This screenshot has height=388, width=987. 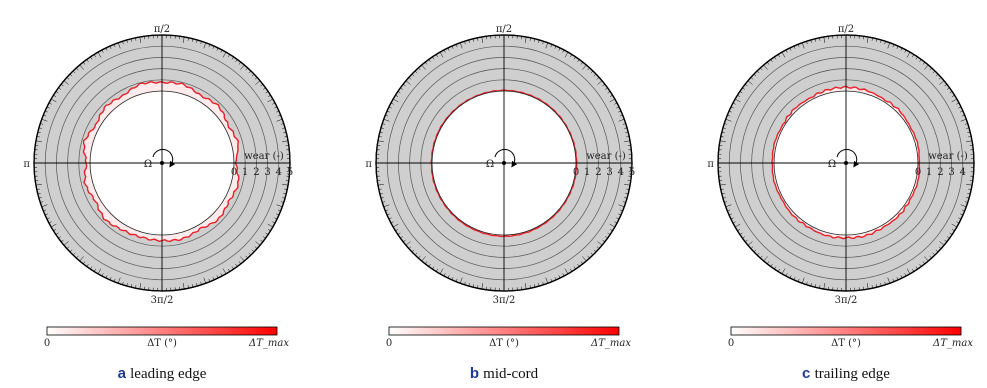 What do you see at coordinates (587, 172) in the screenshot?
I see `radial-tick-label: 1` at bounding box center [587, 172].